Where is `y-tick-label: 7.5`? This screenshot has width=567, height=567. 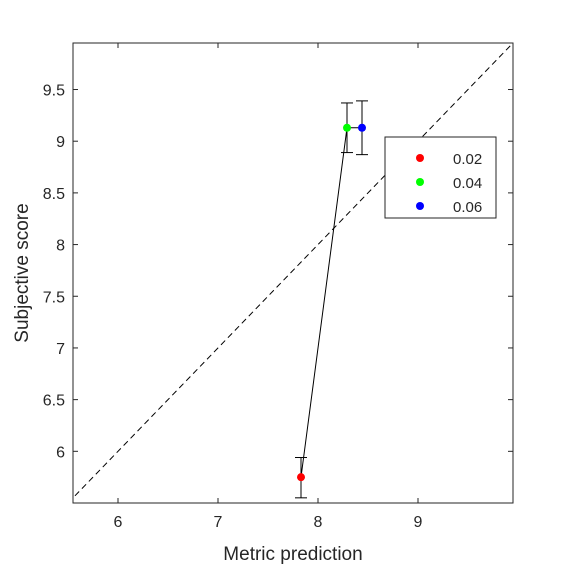 y-tick-label: 7.5 is located at coordinates (54, 297).